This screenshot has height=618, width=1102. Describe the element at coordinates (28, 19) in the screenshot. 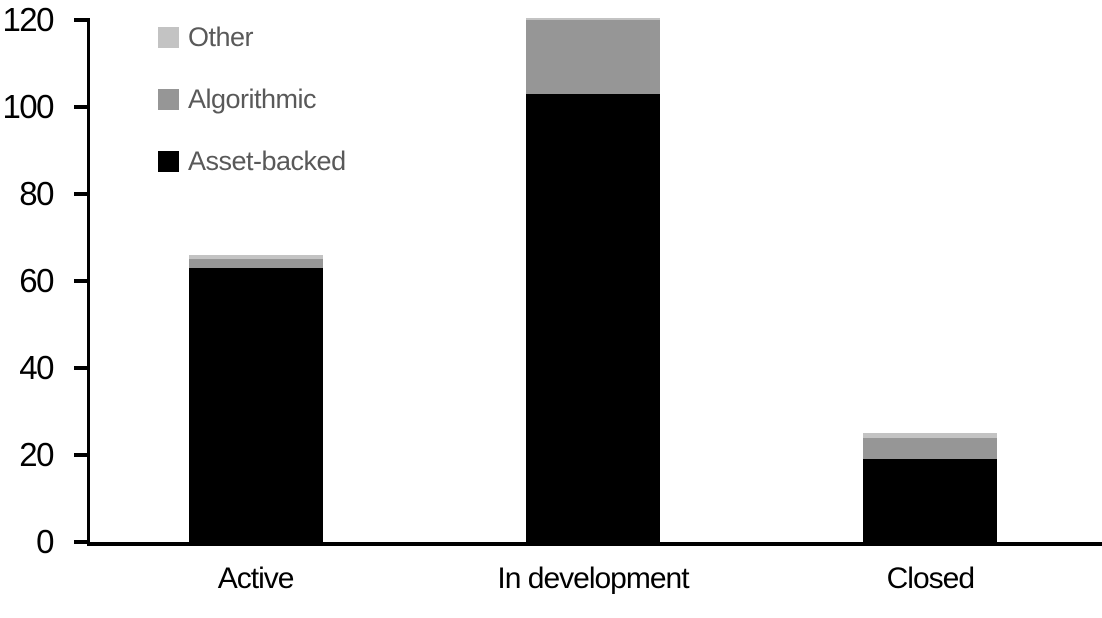

I see `y-tick-label: 120` at that location.